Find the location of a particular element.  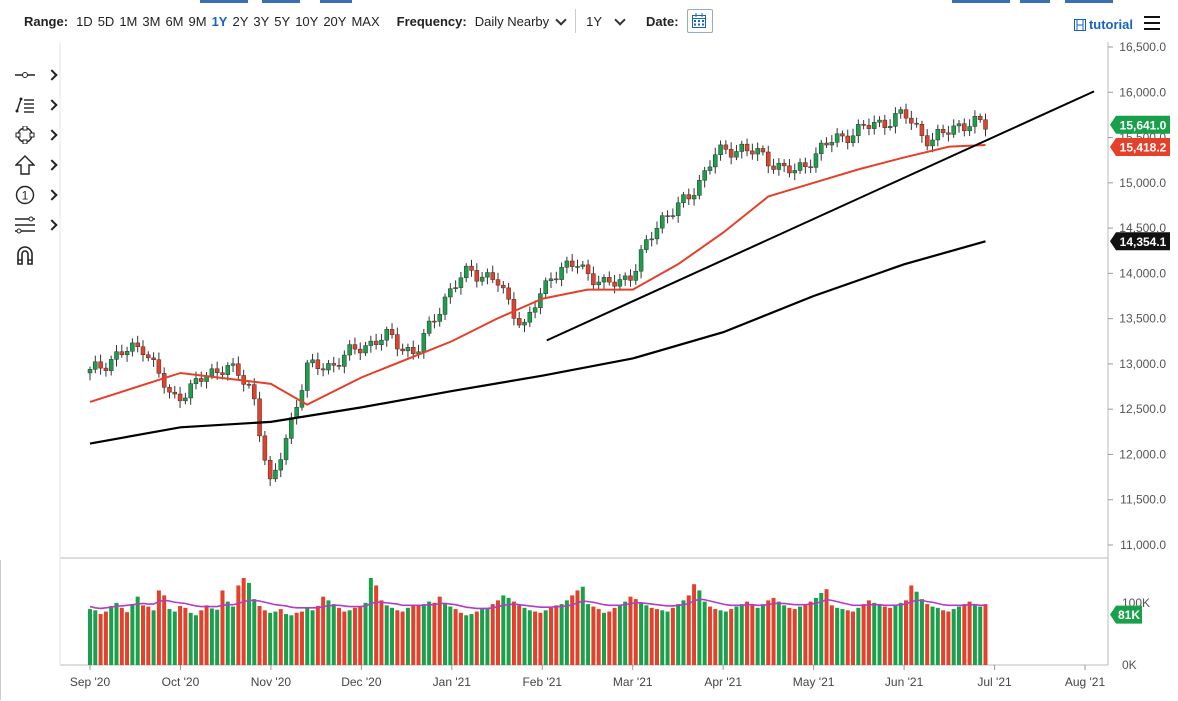

range-5d: 5D is located at coordinates (106, 21).